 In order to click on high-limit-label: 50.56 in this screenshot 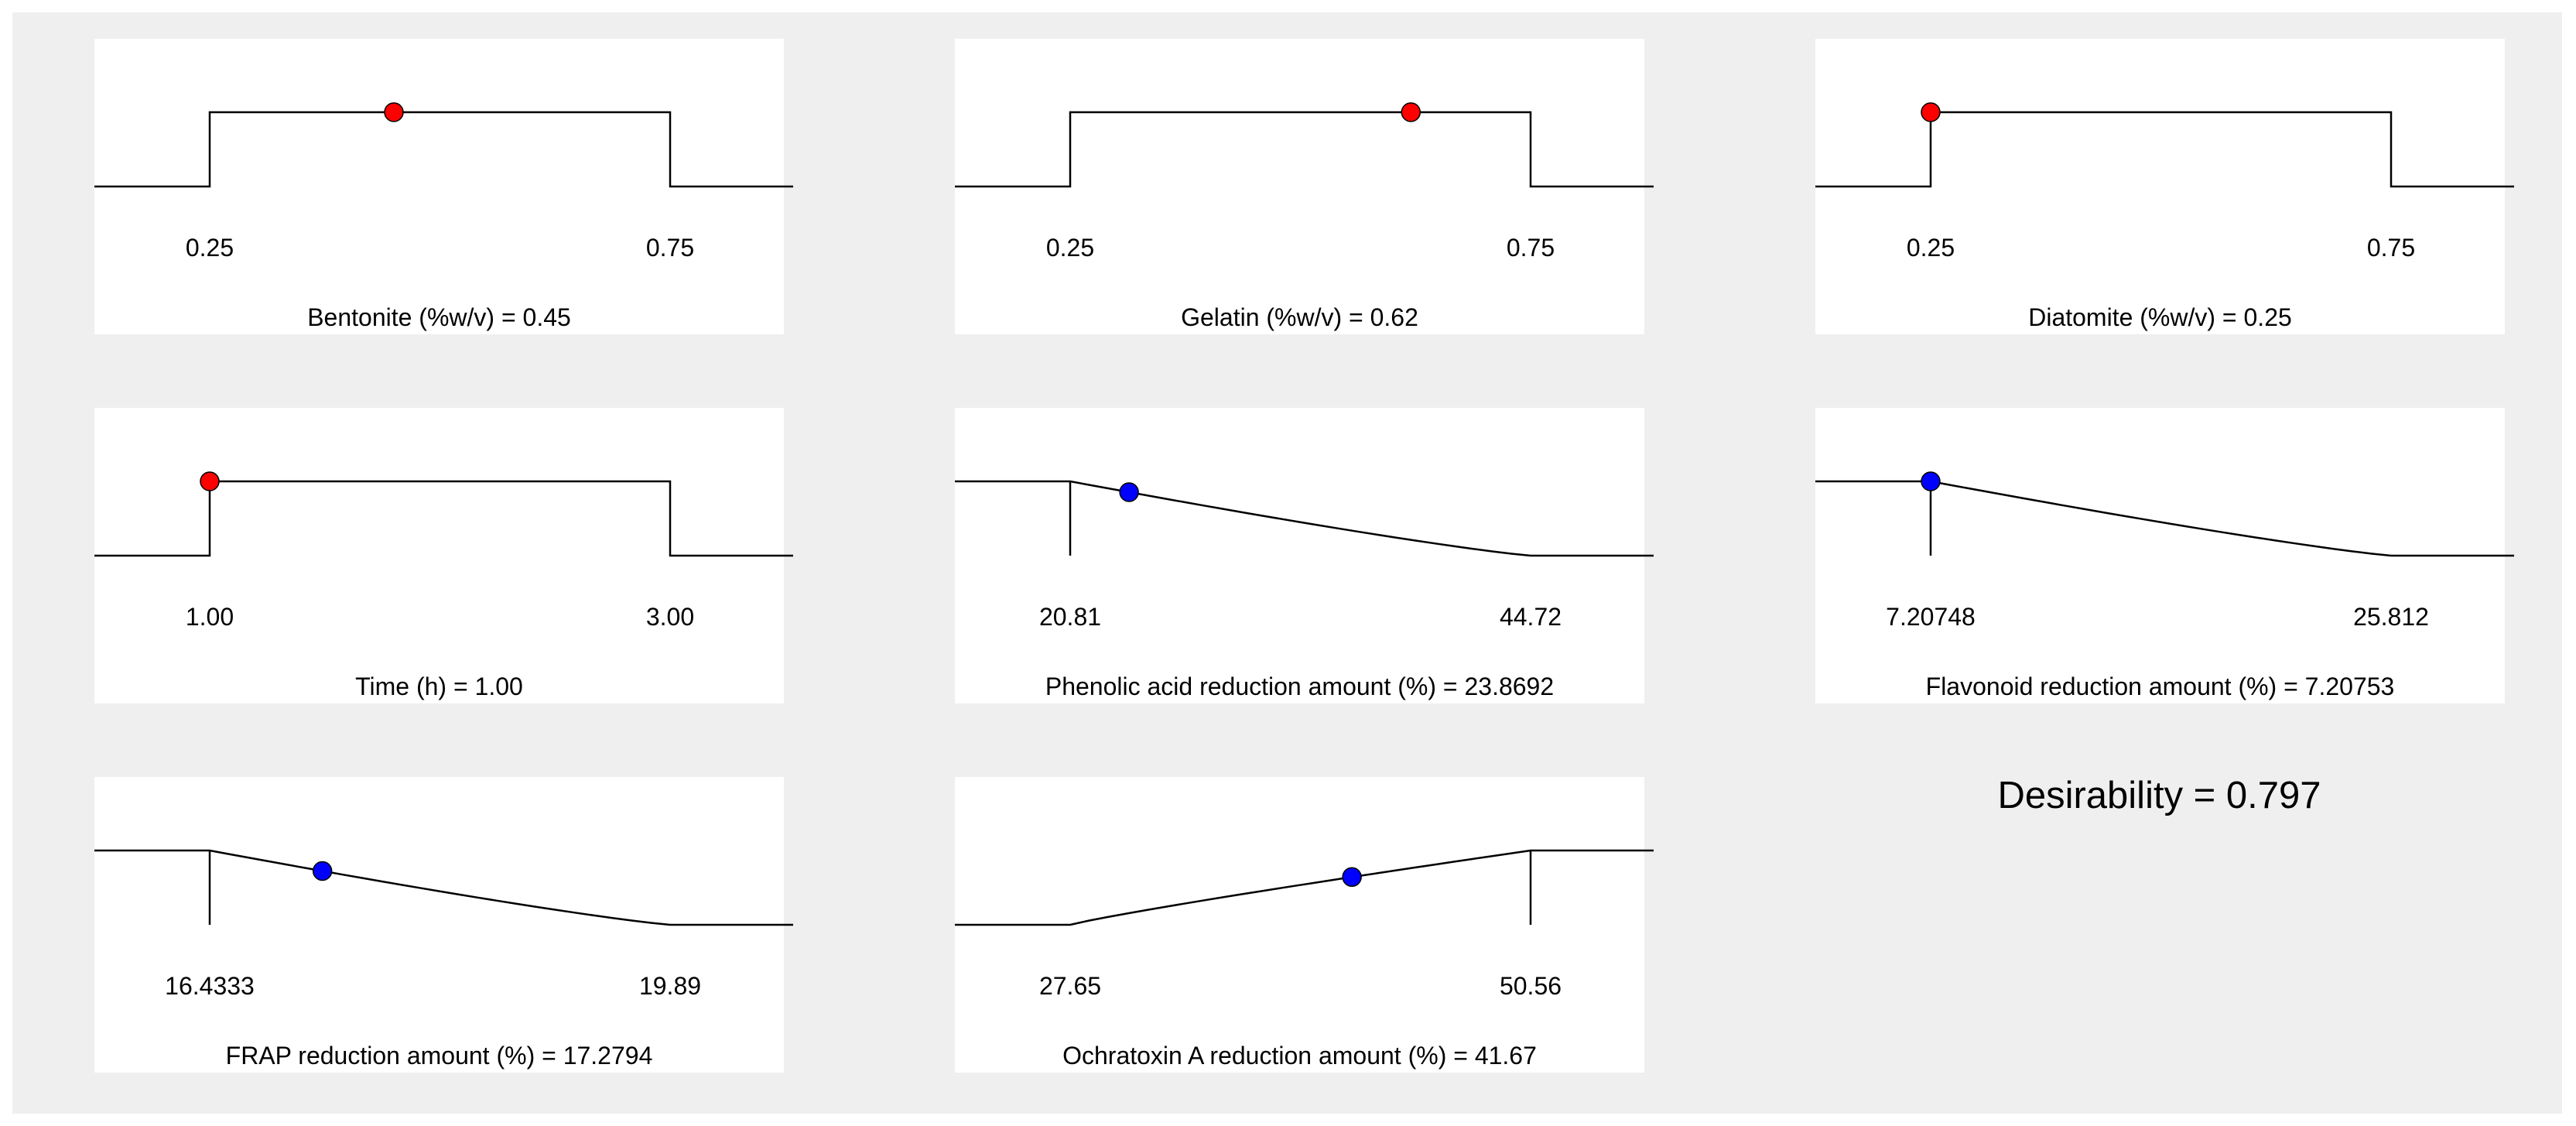, I will do `click(1530, 986)`.